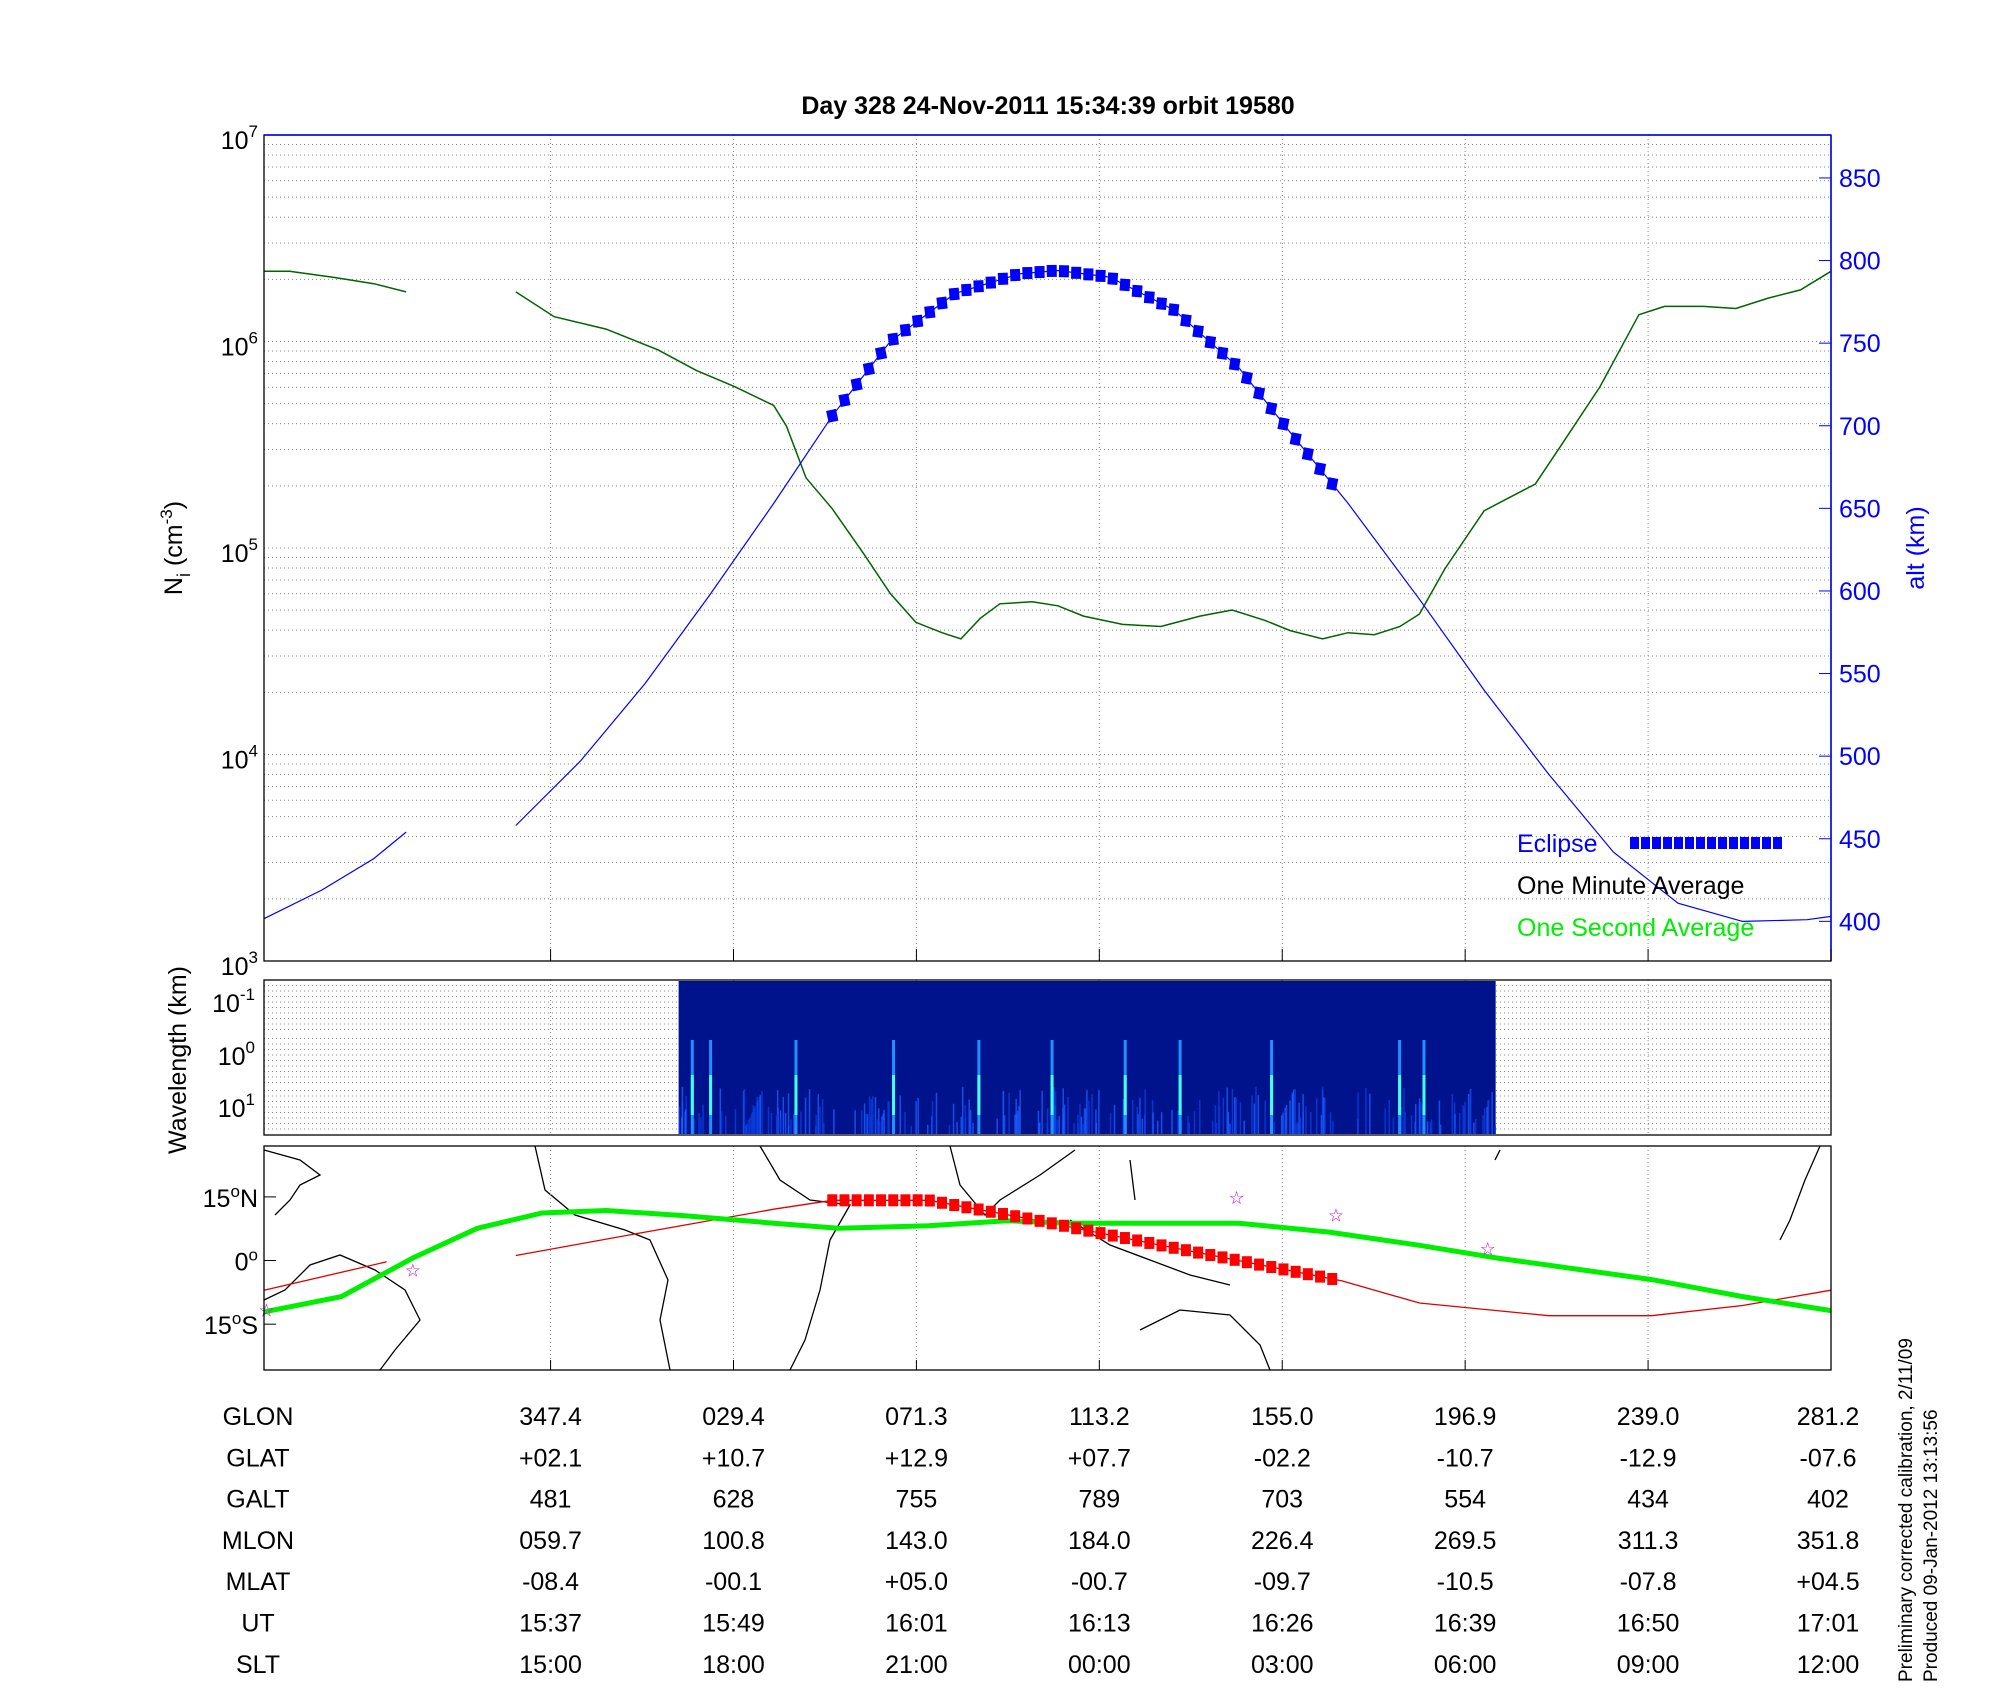 The width and height of the screenshot is (2000, 1700). Describe the element at coordinates (1099, 1500) in the screenshot. I see `table-cell: 789` at that location.